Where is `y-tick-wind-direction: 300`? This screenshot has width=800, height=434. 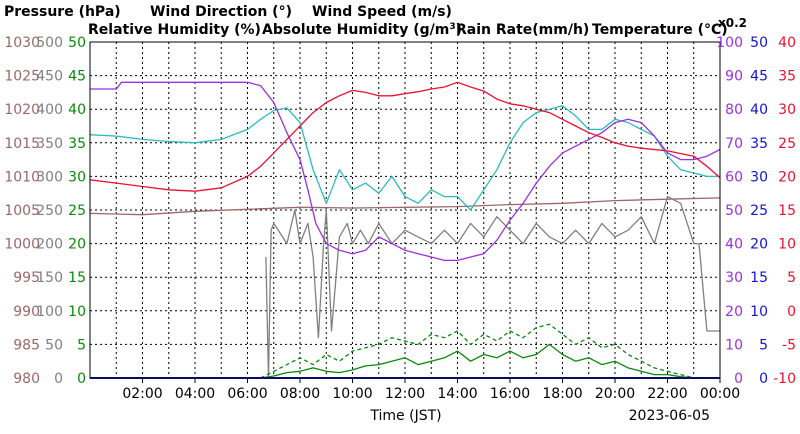 y-tick-wind-direction: 300 is located at coordinates (49, 177).